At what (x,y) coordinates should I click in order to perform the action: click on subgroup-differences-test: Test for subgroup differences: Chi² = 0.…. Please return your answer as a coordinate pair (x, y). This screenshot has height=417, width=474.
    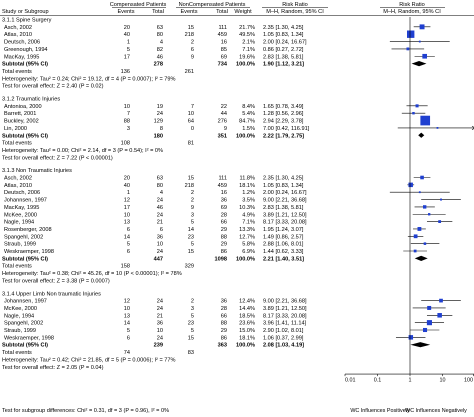
    Looking at the image, I should click on (85, 411).